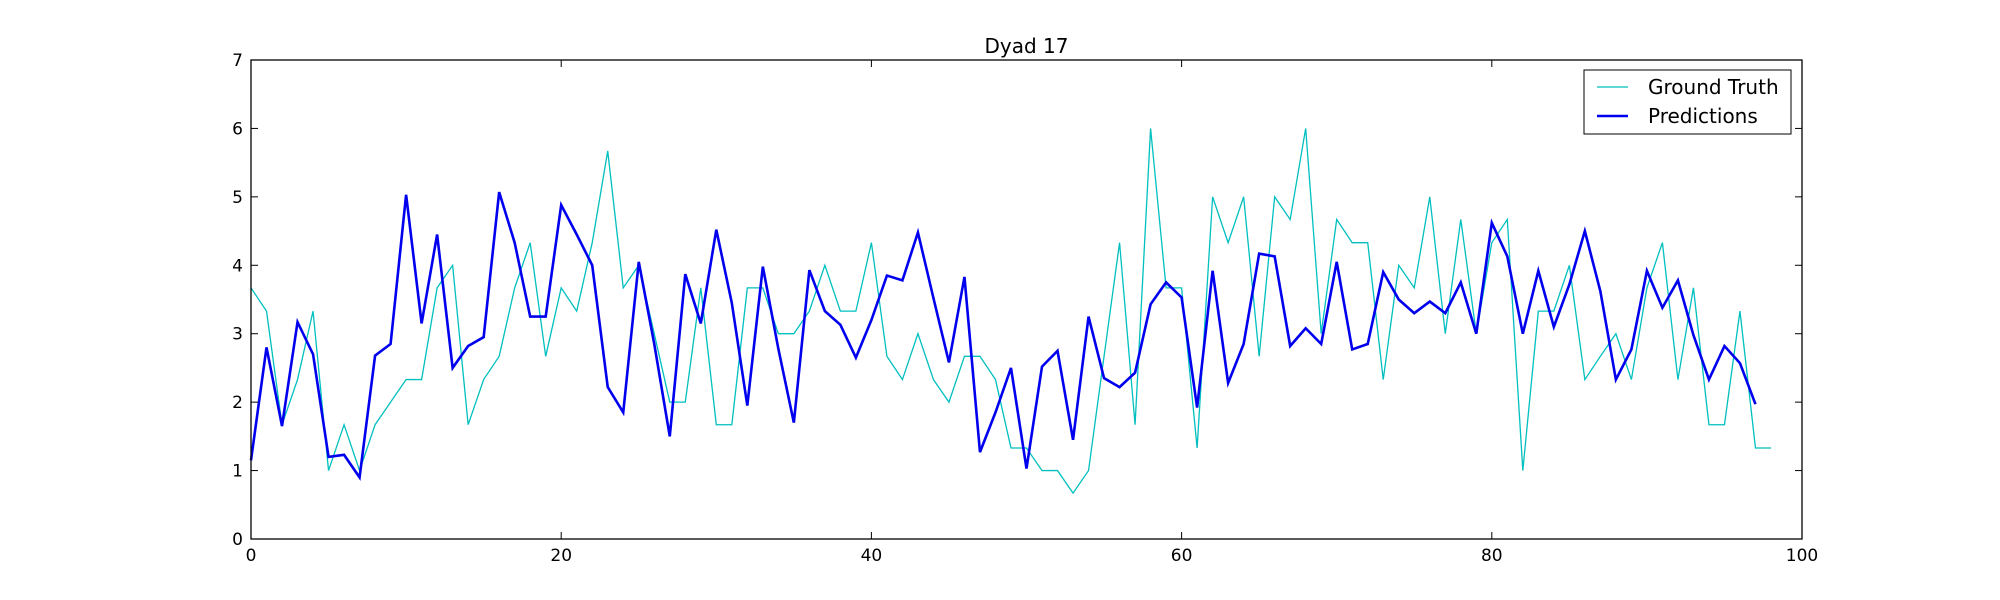 Image resolution: width=2000 pixels, height=600 pixels. I want to click on legend: Ground Truth Predictions, so click(1687, 102).